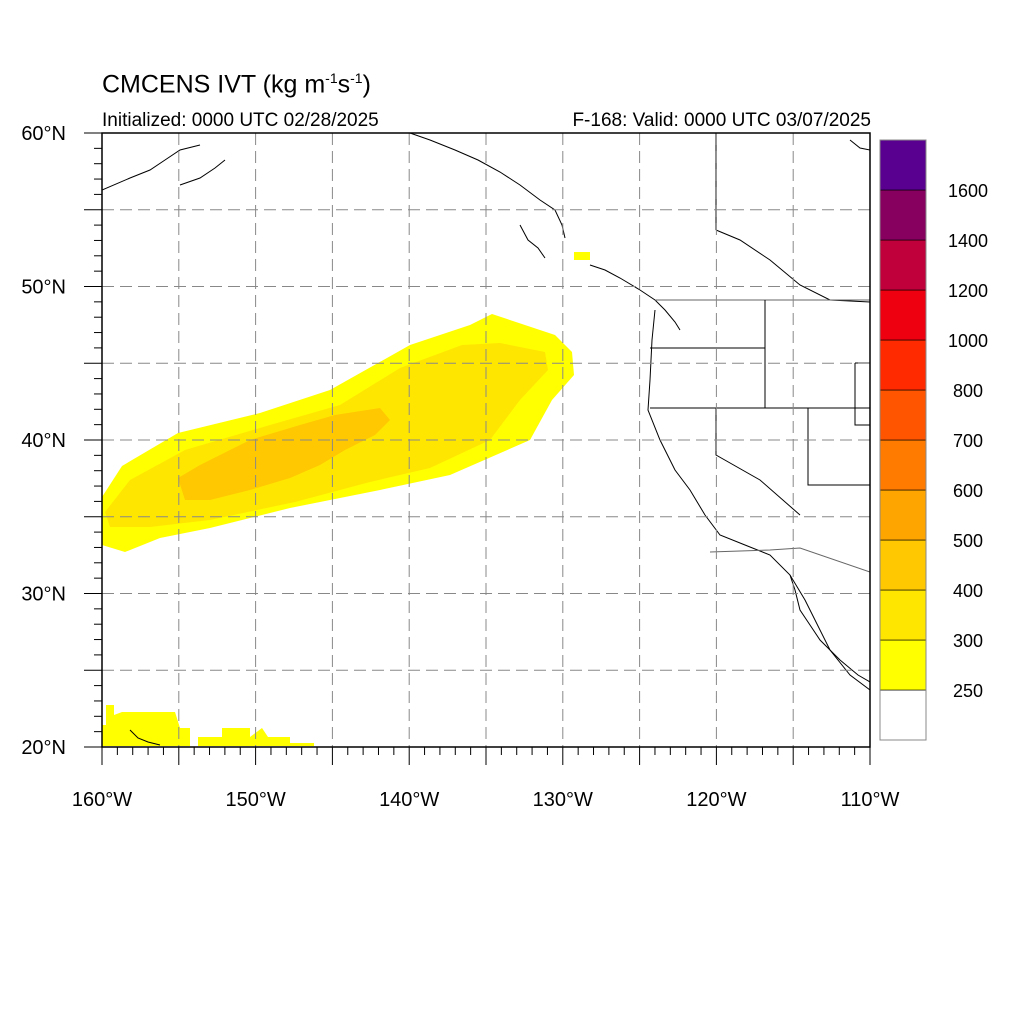 The image size is (1024, 1024). What do you see at coordinates (146, 725) in the screenshot?
I see `ivt-region-south` at bounding box center [146, 725].